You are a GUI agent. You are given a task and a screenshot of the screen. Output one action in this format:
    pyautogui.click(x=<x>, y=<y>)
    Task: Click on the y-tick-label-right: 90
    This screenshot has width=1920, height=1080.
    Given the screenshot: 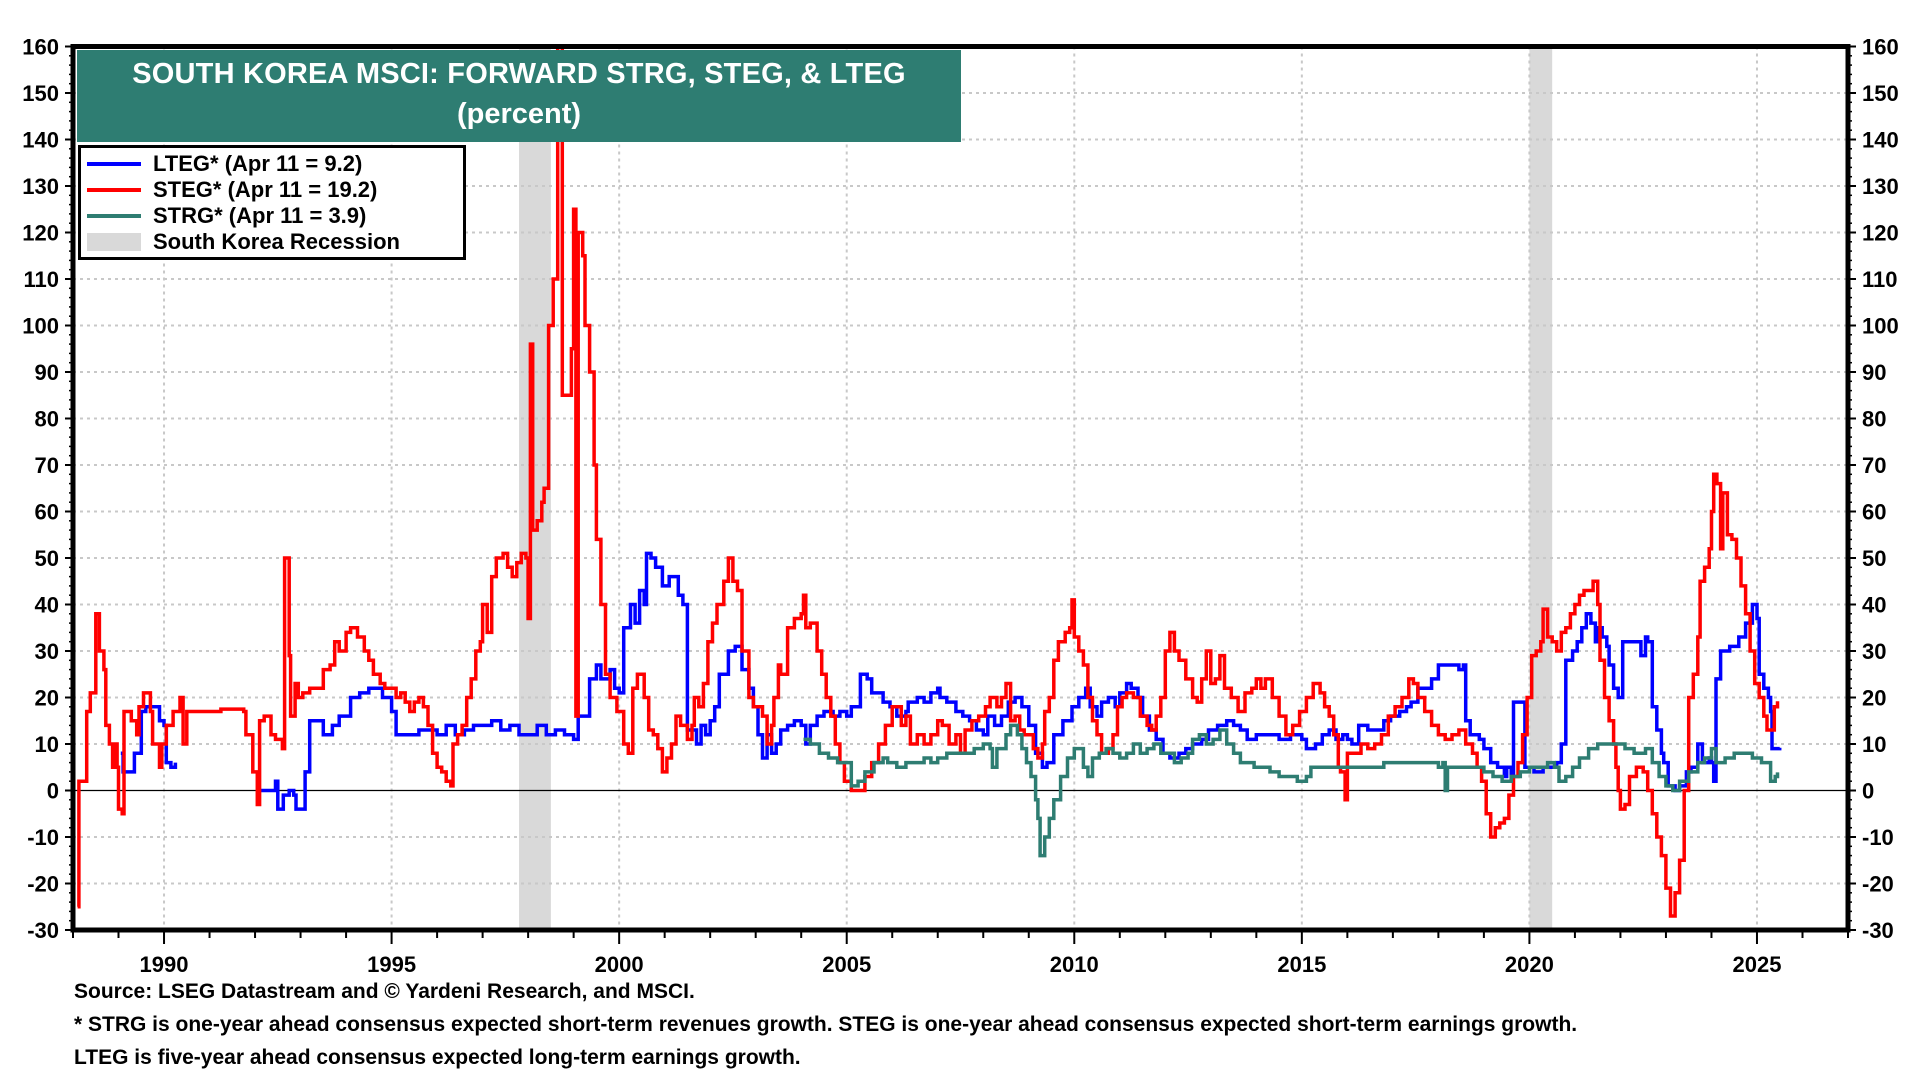 What is the action you would take?
    pyautogui.click(x=1874, y=372)
    